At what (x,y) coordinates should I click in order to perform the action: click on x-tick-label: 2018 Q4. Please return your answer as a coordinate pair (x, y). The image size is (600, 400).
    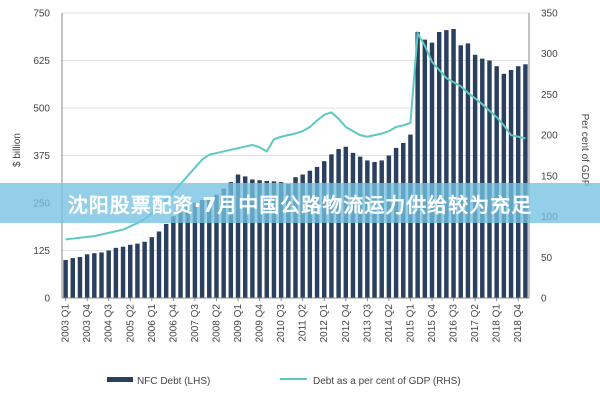
    Looking at the image, I should click on (518, 323).